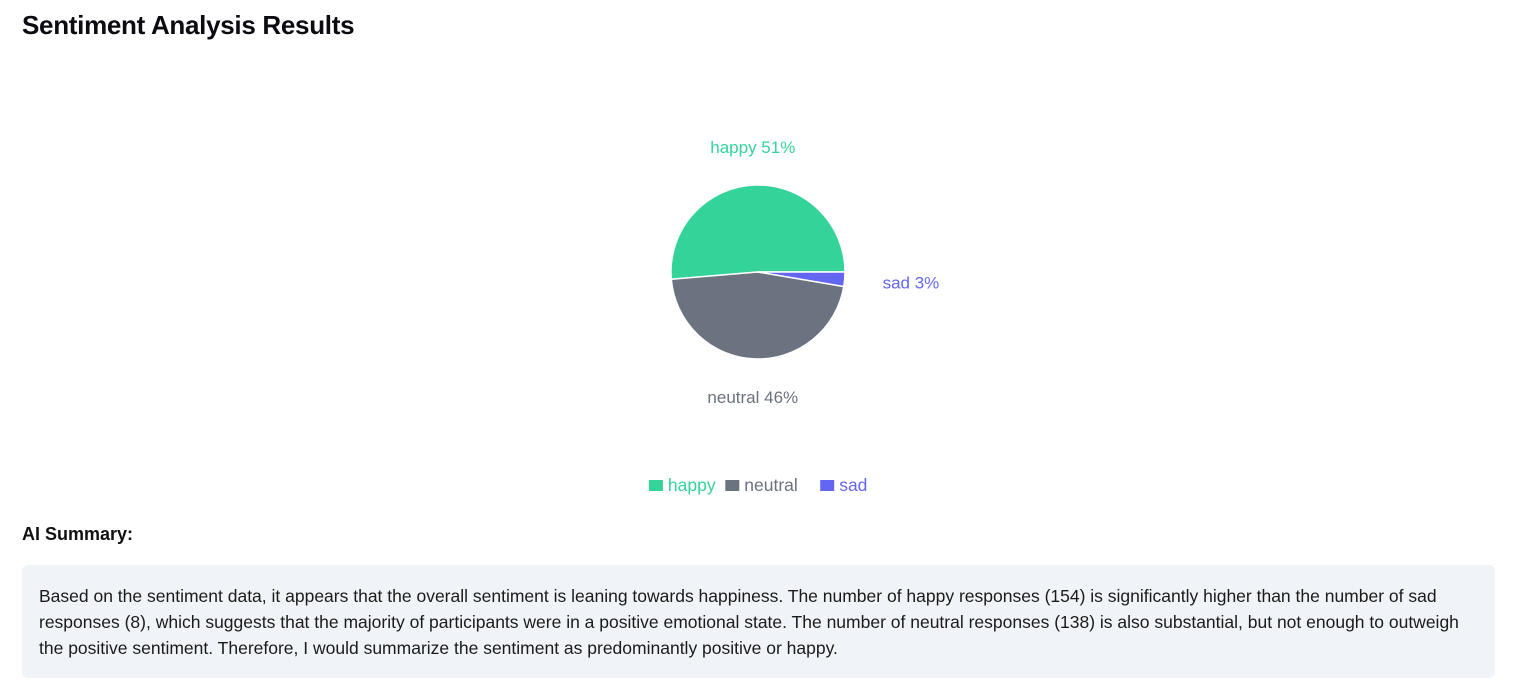 Image resolution: width=1515 pixels, height=692 pixels. I want to click on legend-label-sad: sad, so click(853, 485).